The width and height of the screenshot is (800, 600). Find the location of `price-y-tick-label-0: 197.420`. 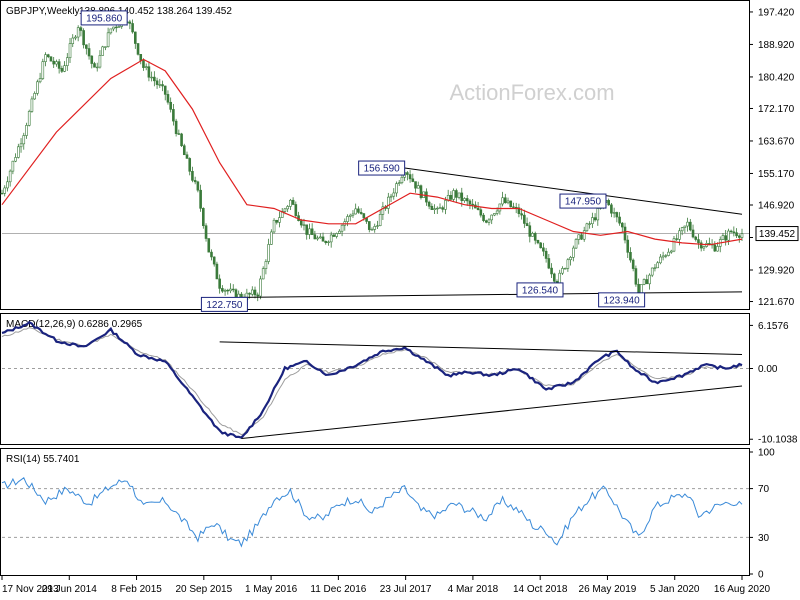

price-y-tick-label-0: 197.420 is located at coordinates (776, 12).